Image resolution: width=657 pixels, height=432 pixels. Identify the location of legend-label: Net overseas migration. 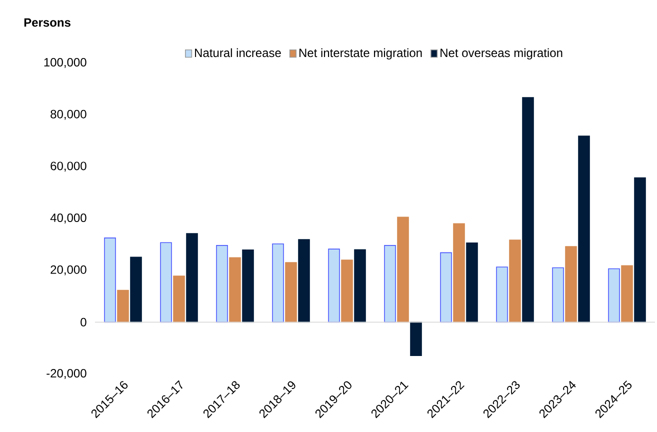
(501, 54).